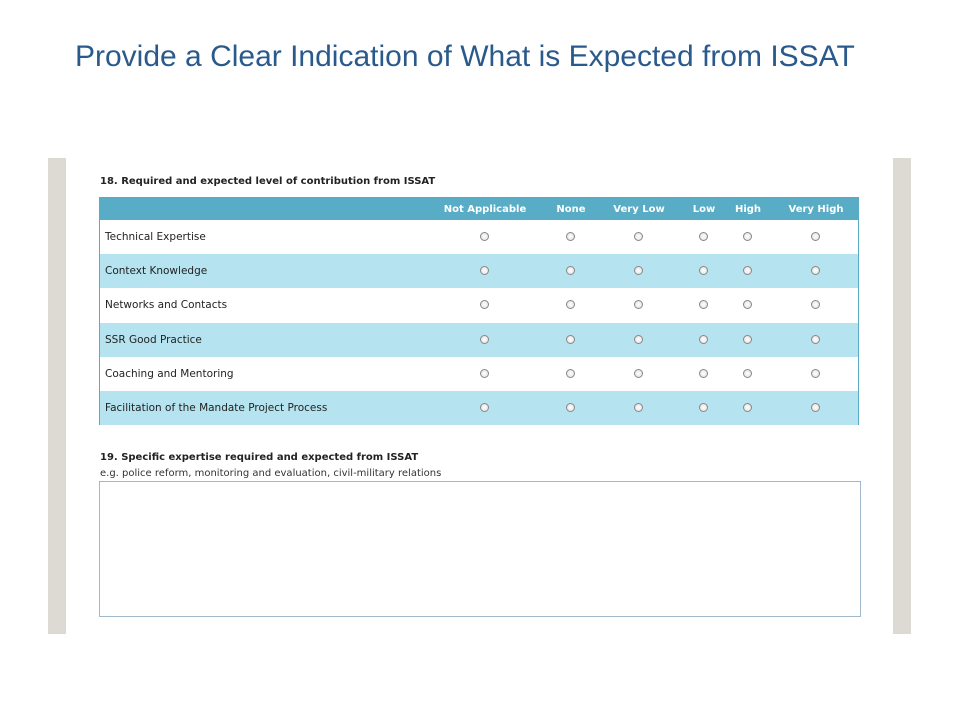  Describe the element at coordinates (166, 305) in the screenshot. I see `row-label: Networks and Contacts` at that location.